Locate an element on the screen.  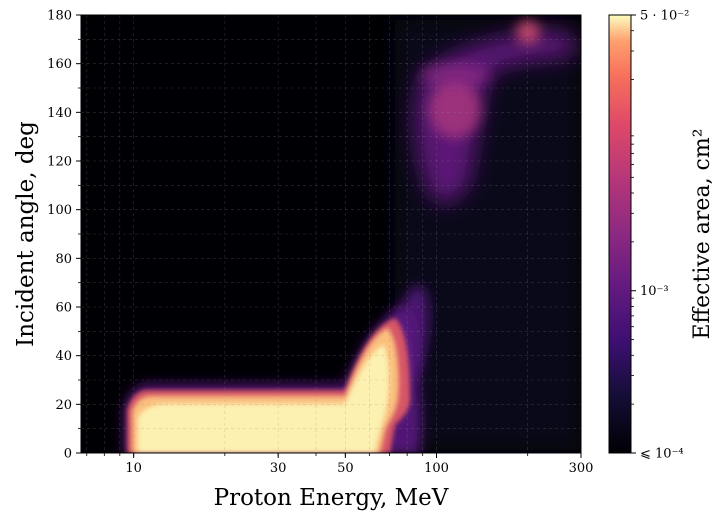
x-axis: 10 30 50 100 300 is located at coordinates (340, 464).